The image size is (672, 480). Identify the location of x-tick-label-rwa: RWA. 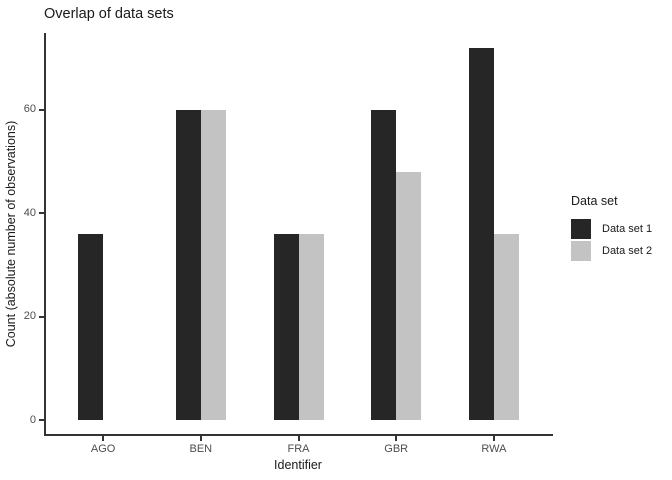
(494, 449).